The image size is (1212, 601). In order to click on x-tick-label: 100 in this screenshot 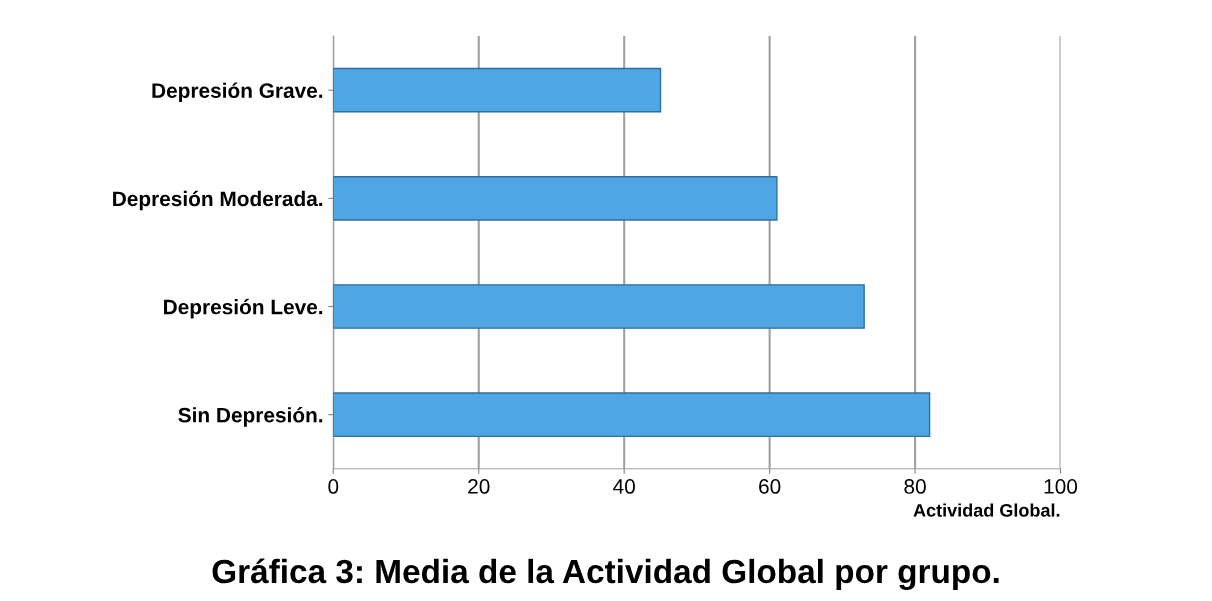, I will do `click(1061, 486)`.